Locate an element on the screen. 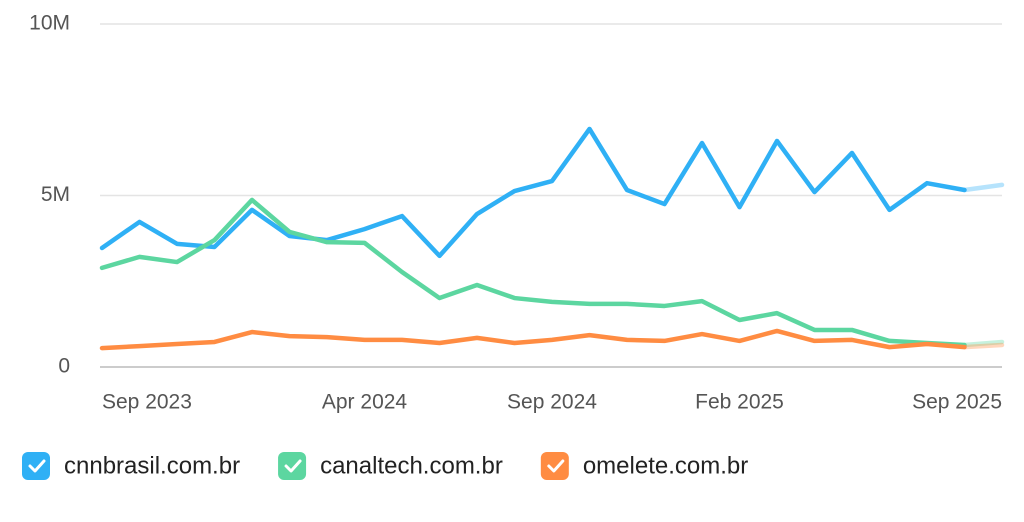 Image resolution: width=1024 pixels, height=522 pixels. y-tick-label: 0 is located at coordinates (64, 366).